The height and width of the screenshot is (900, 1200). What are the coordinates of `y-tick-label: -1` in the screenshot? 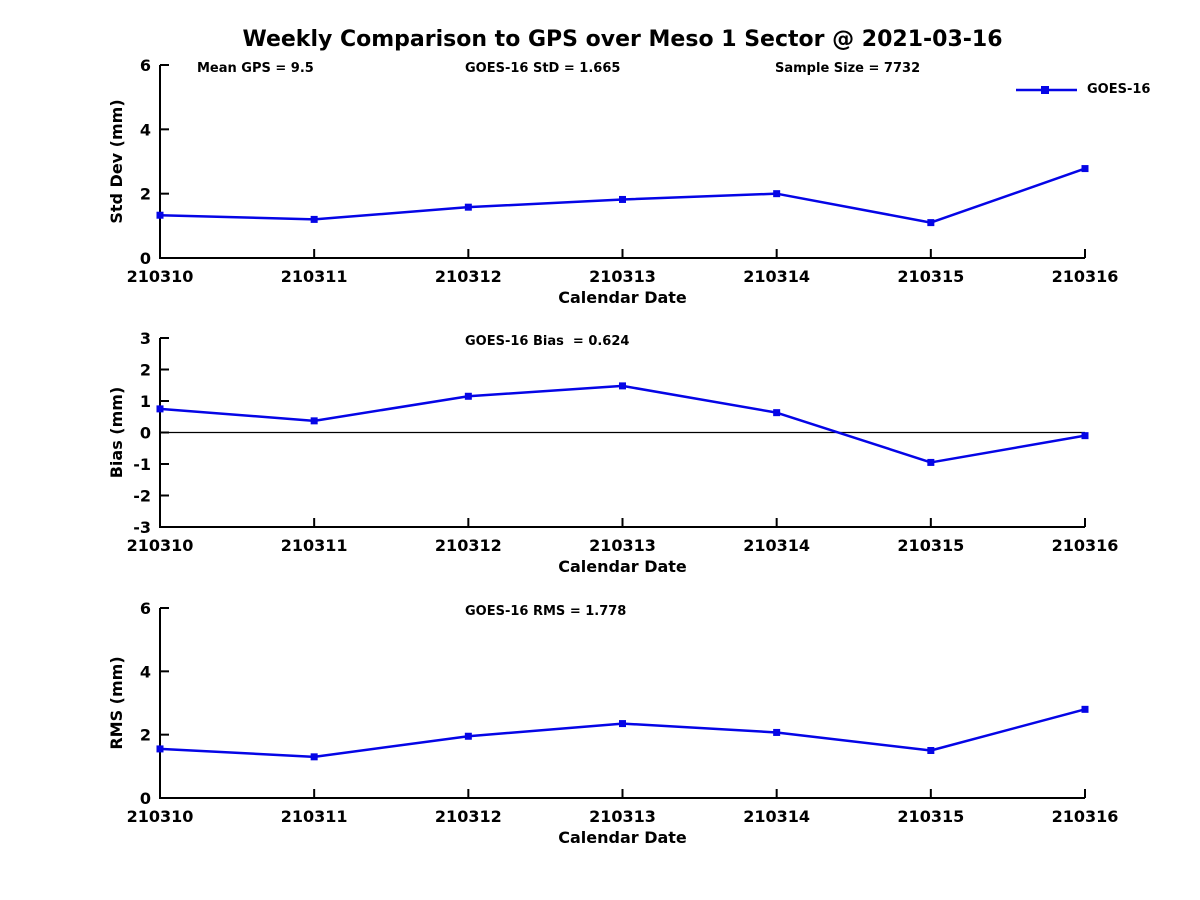 It's located at (142, 464).